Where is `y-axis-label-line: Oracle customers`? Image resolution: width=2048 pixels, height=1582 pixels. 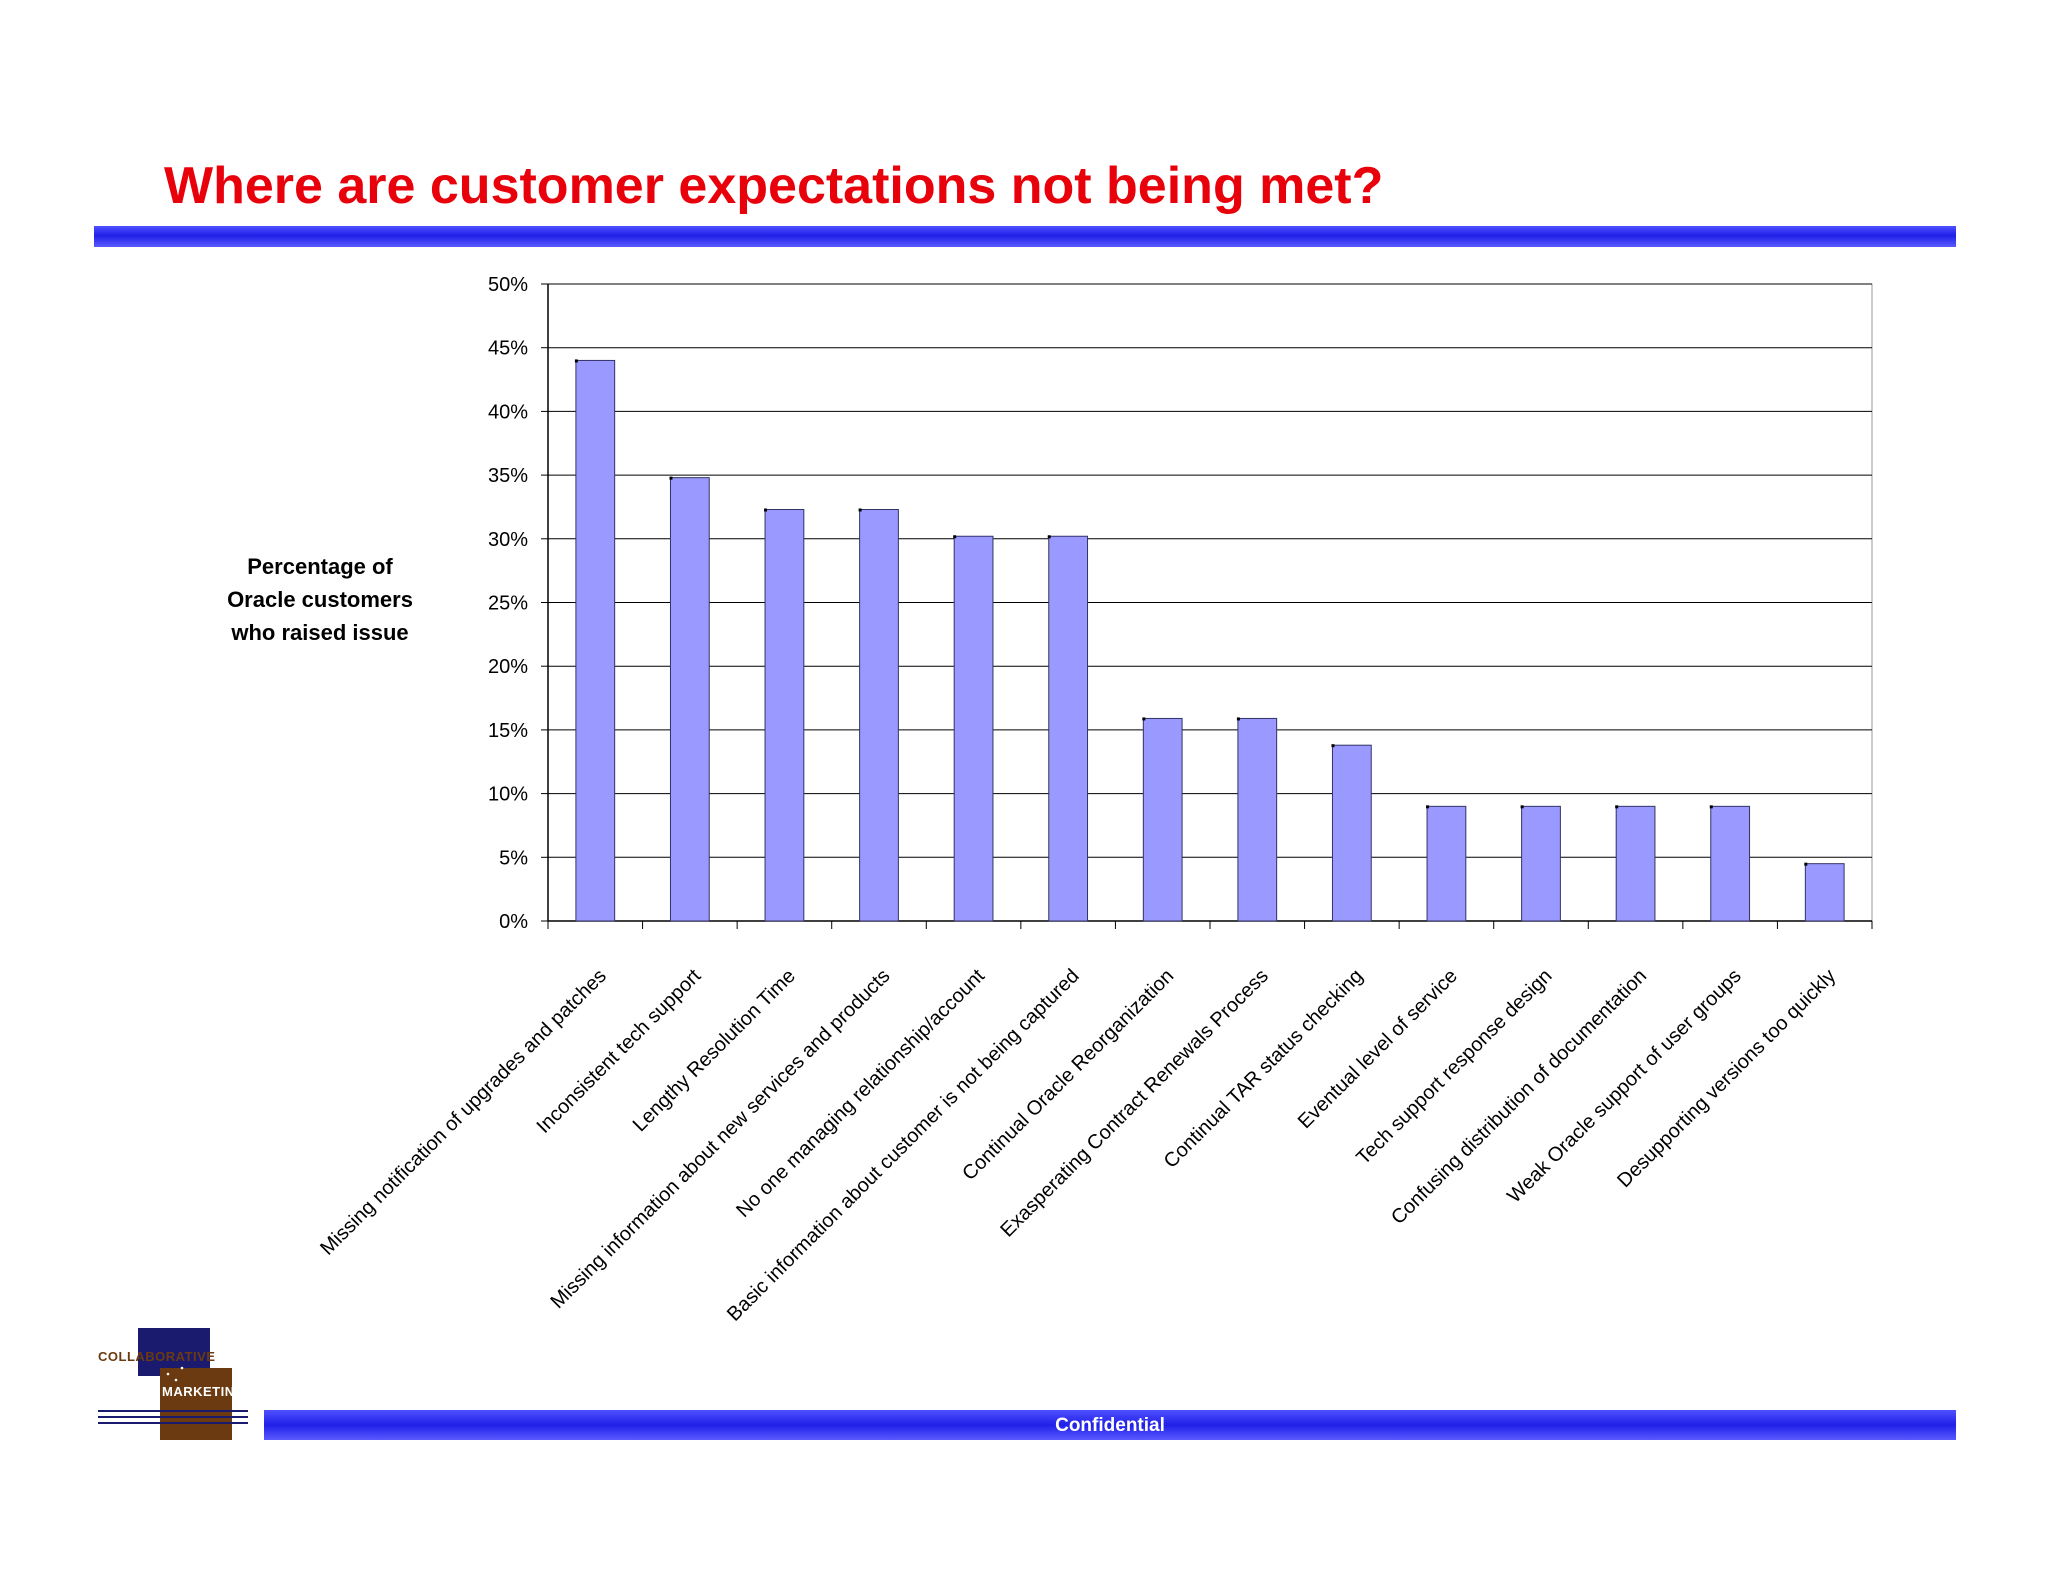 y-axis-label-line: Oracle customers is located at coordinates (320, 599).